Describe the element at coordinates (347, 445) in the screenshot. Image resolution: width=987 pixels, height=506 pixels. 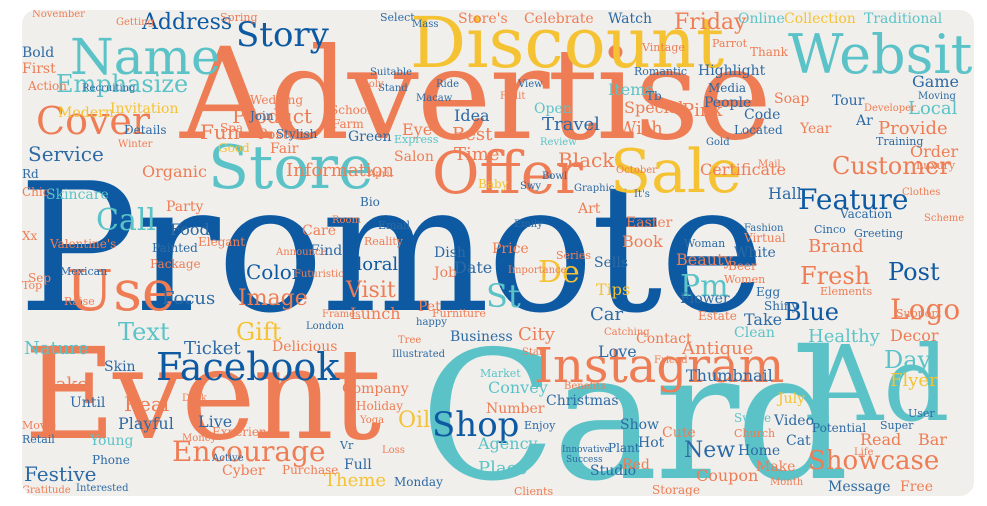
I see `word-vr: Vr` at that location.